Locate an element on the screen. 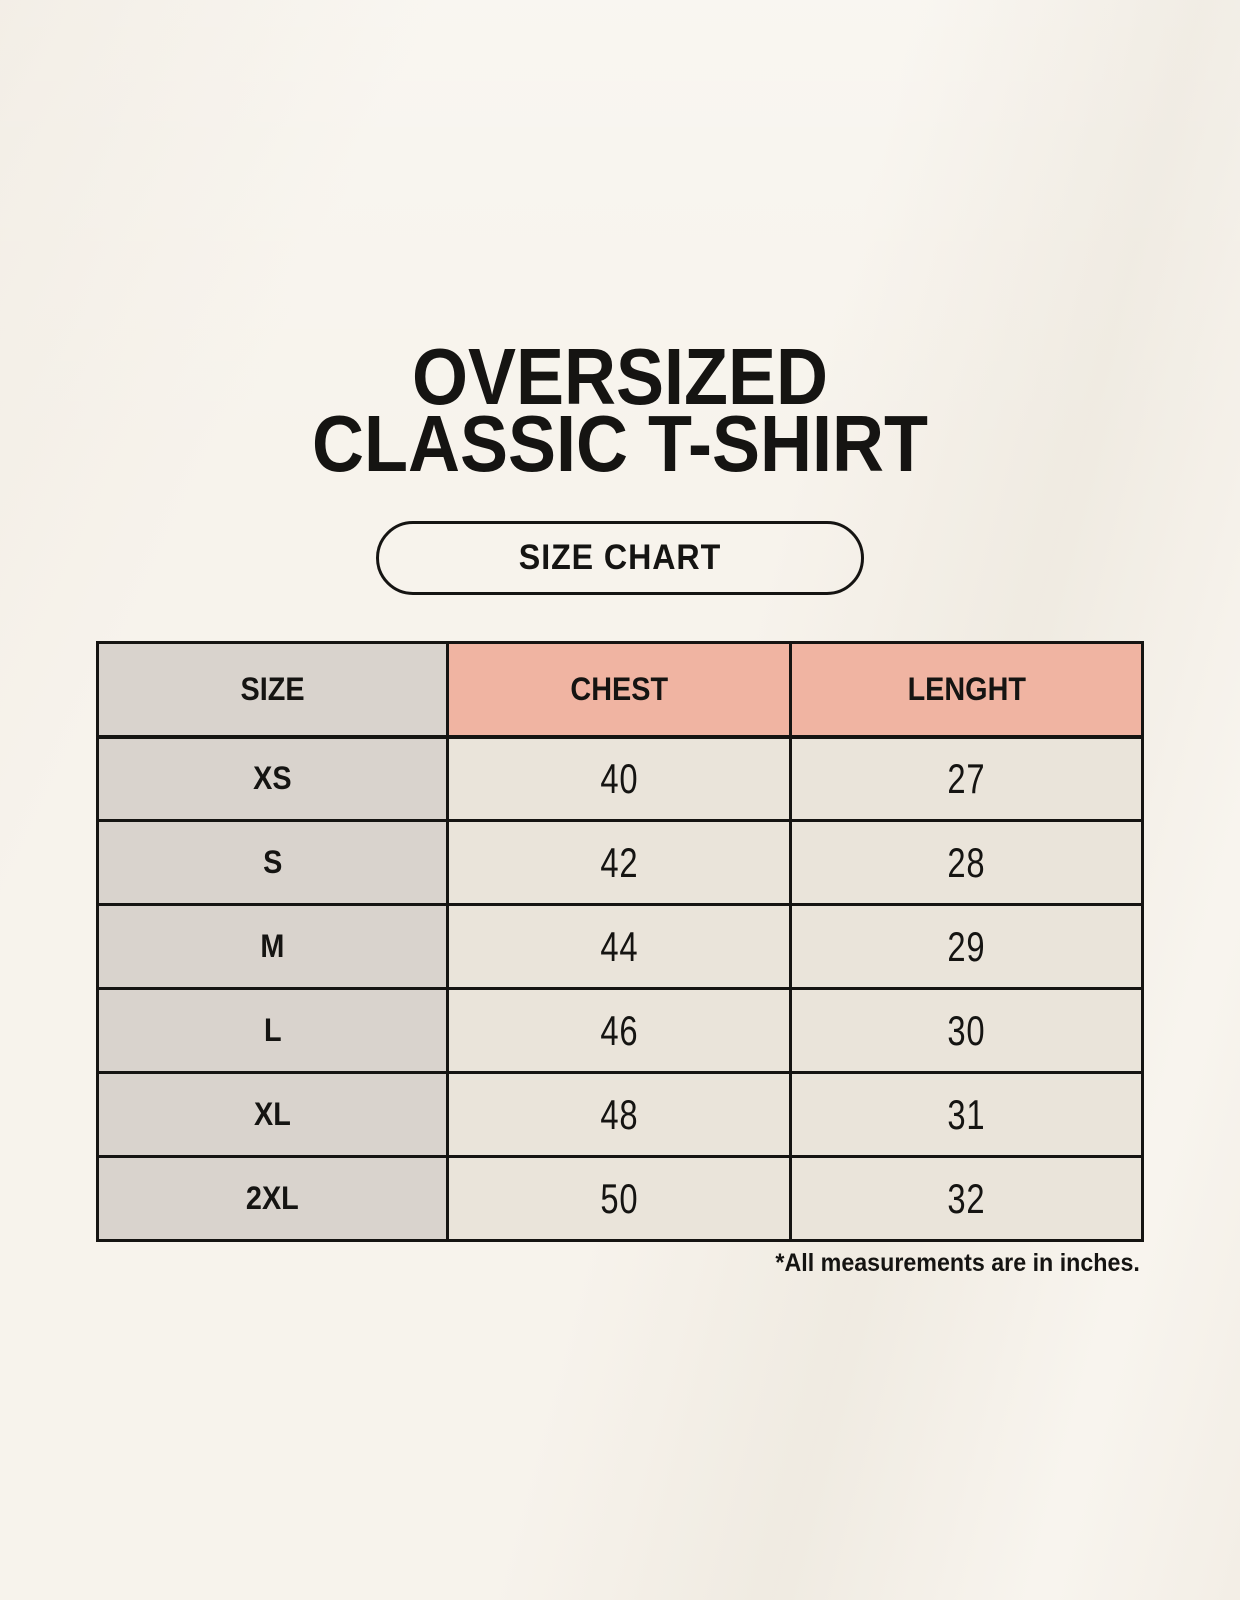  chest-cell: 42 is located at coordinates (619, 862).